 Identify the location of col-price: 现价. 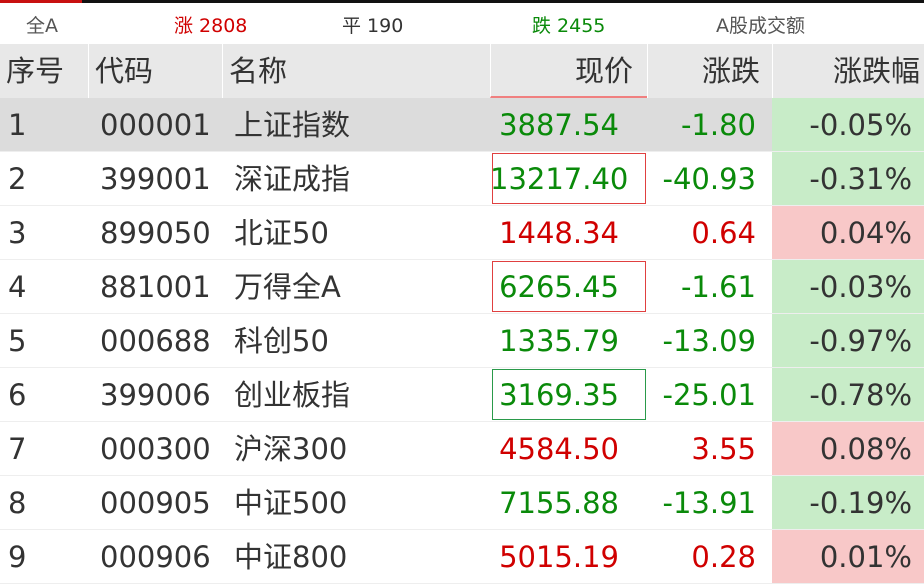
(568, 71).